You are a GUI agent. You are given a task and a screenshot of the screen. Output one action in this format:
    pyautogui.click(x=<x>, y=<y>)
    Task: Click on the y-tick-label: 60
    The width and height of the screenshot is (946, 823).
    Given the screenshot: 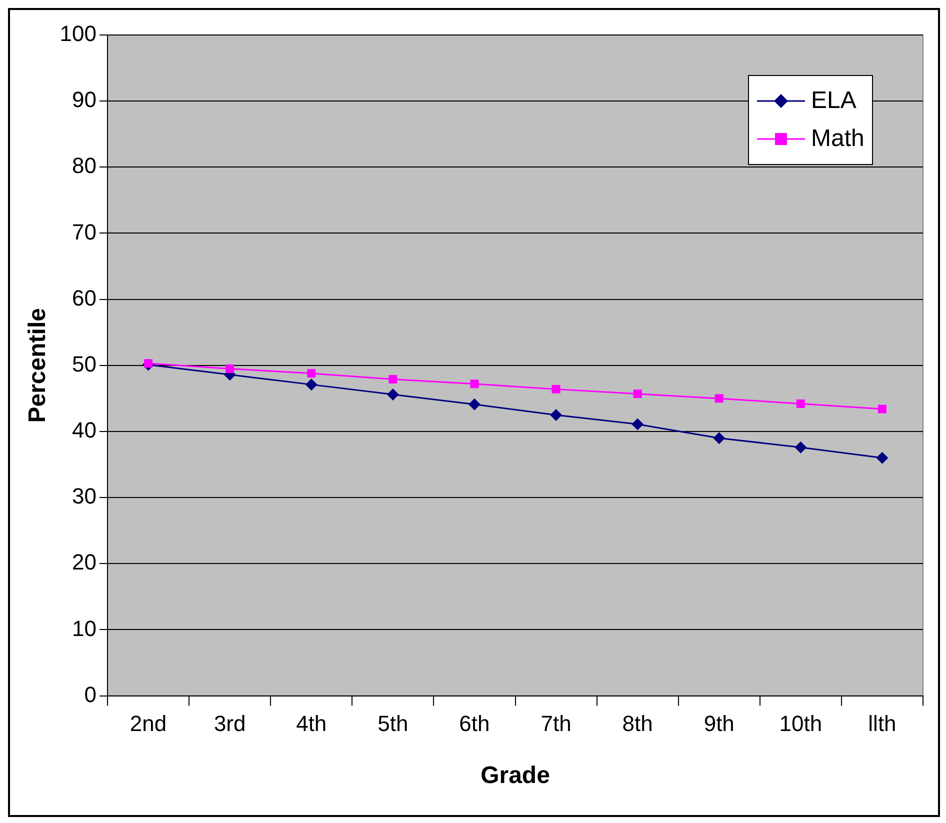 What is the action you would take?
    pyautogui.click(x=84, y=297)
    